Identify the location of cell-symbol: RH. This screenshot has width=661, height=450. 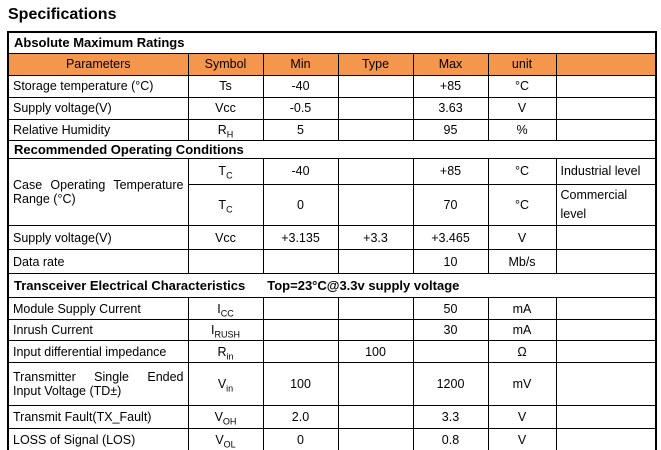
(225, 129).